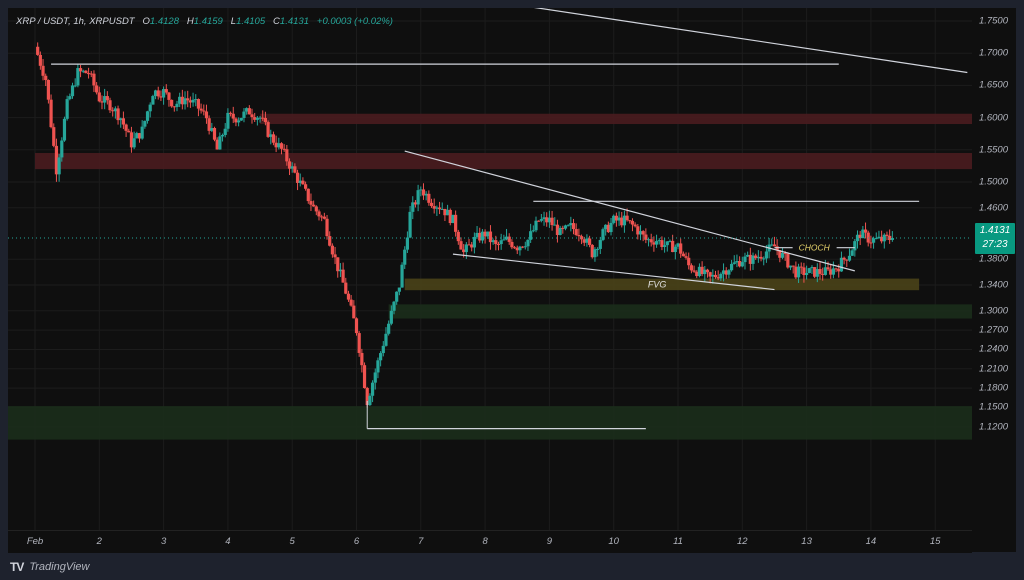 Image resolution: width=1024 pixels, height=580 pixels. Describe the element at coordinates (613, 272) in the screenshot. I see `wedge-lower-line` at that location.